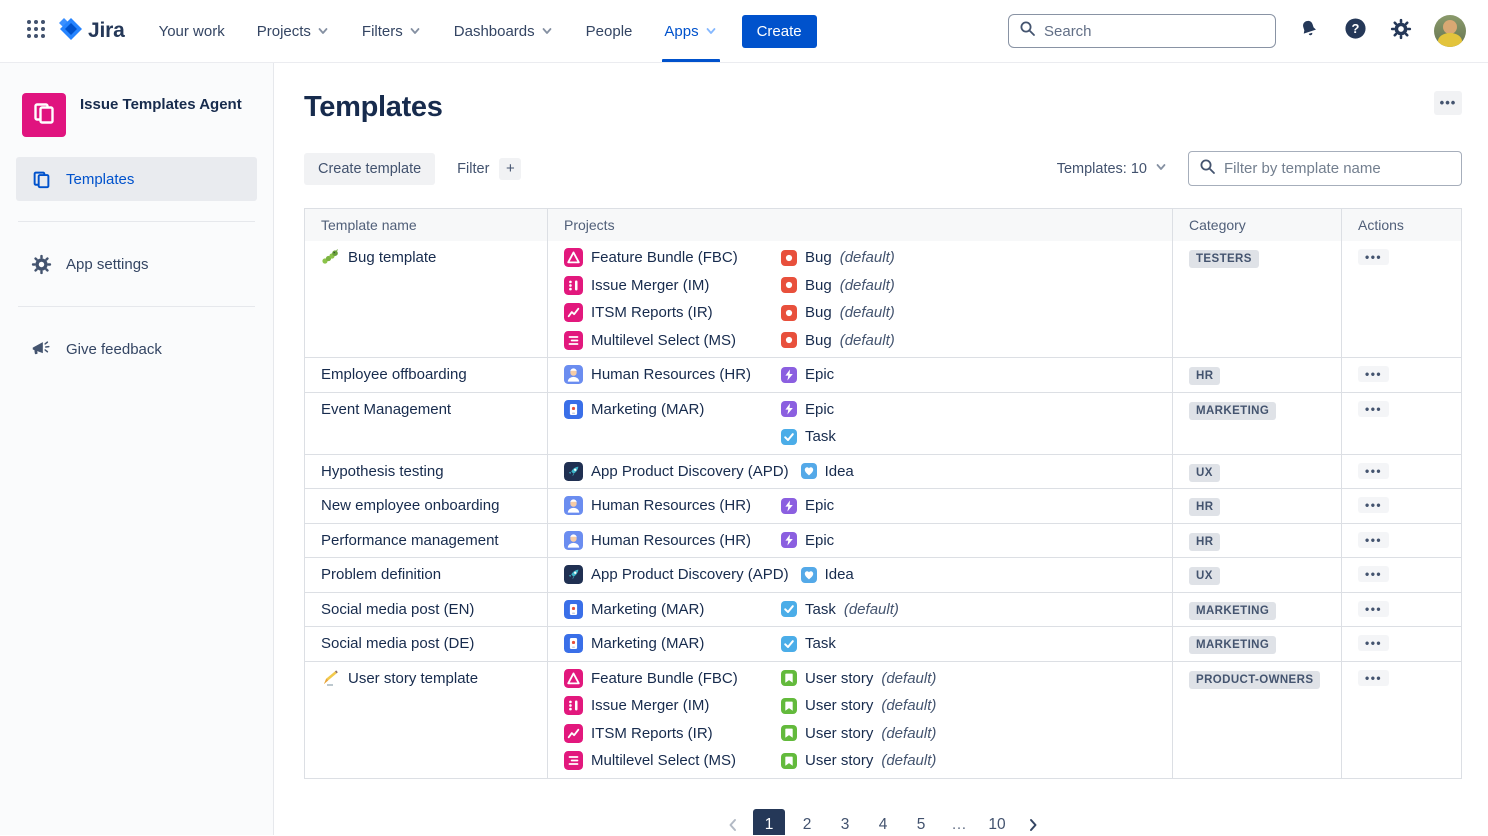 This screenshot has width=1488, height=836. I want to click on pagination-prev-button, so click(733, 822).